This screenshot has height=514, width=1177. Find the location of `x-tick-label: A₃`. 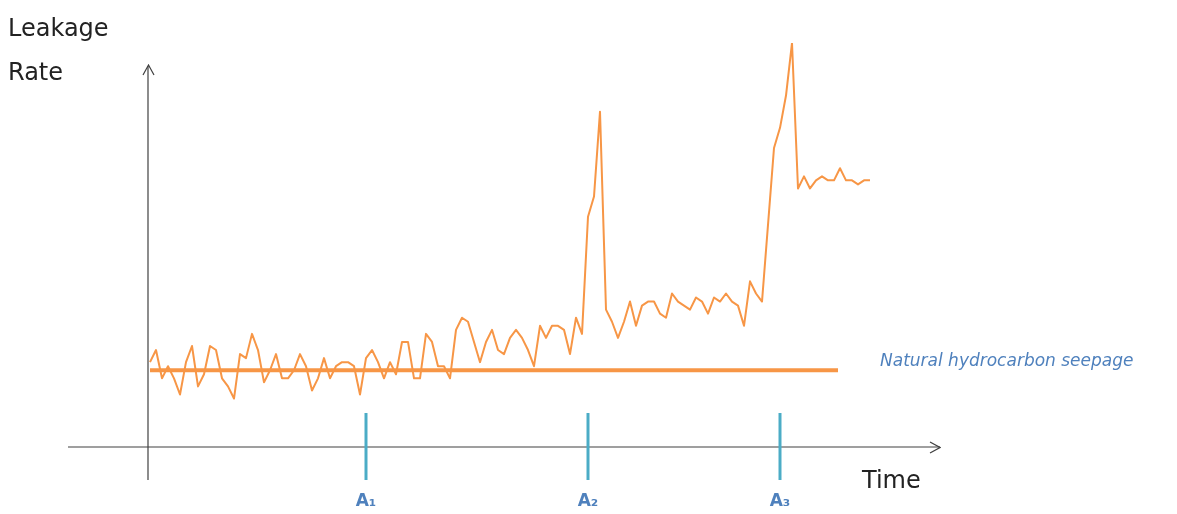

x-tick-label: A₃ is located at coordinates (780, 499).